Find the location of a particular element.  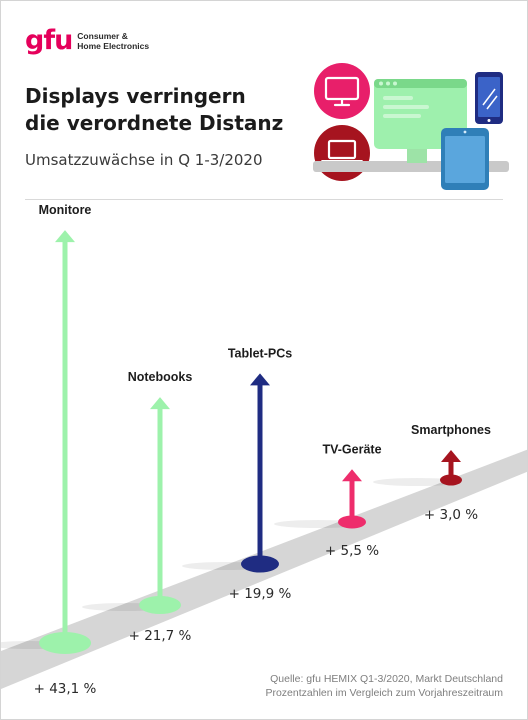

value-label-monitore: + 43,1 % is located at coordinates (65, 689).